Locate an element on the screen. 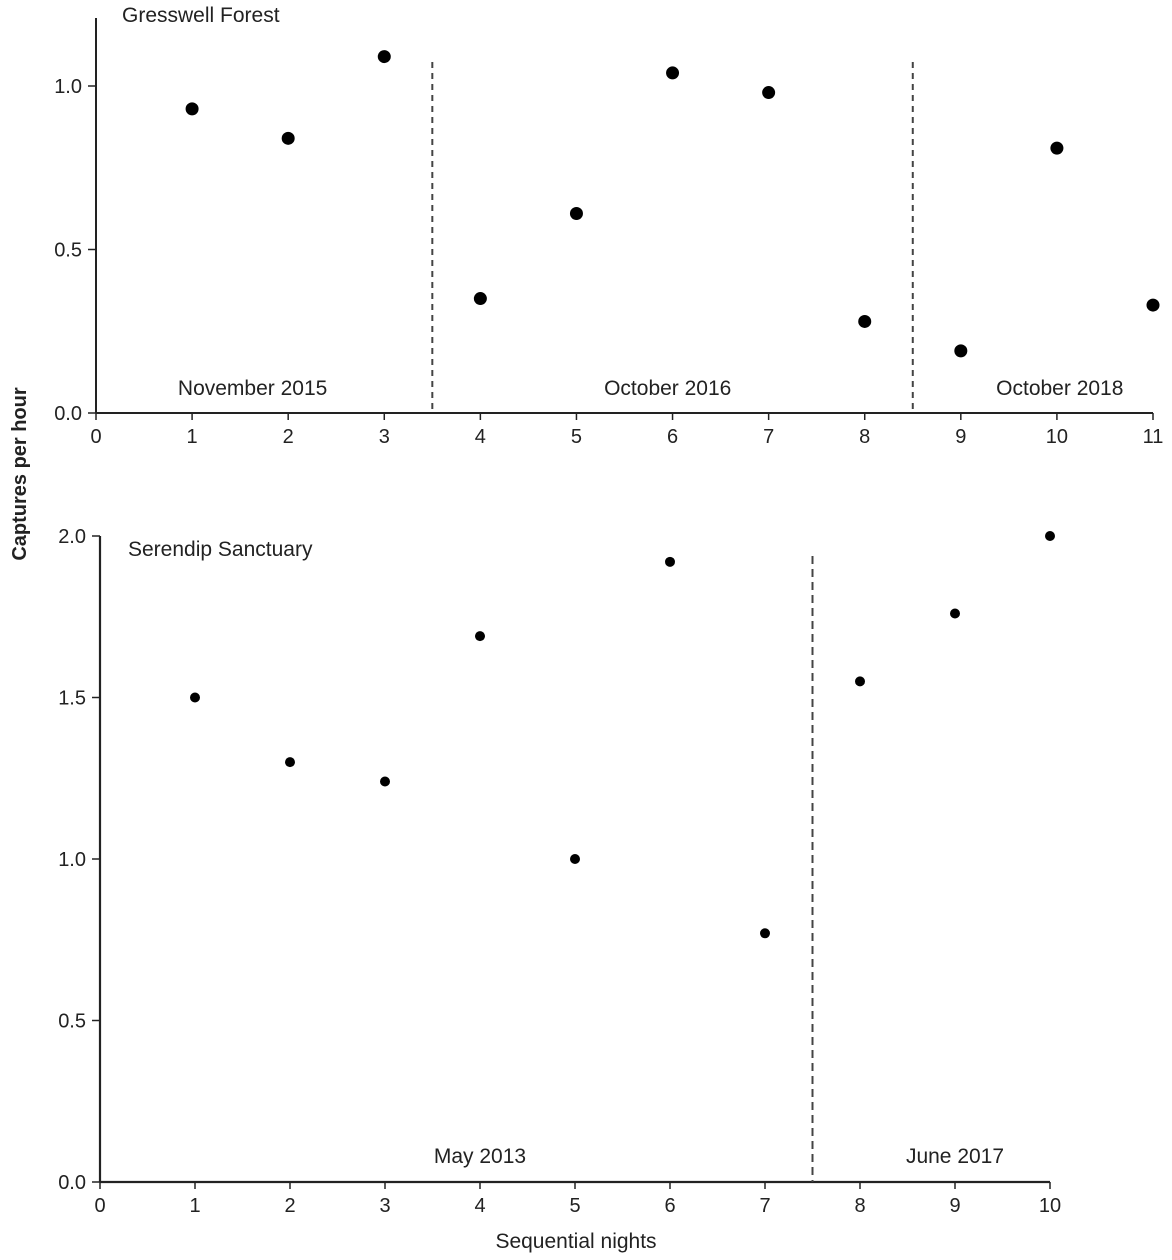 This screenshot has height=1260, width=1172. y-tick-label: 2.0 is located at coordinates (72, 537).